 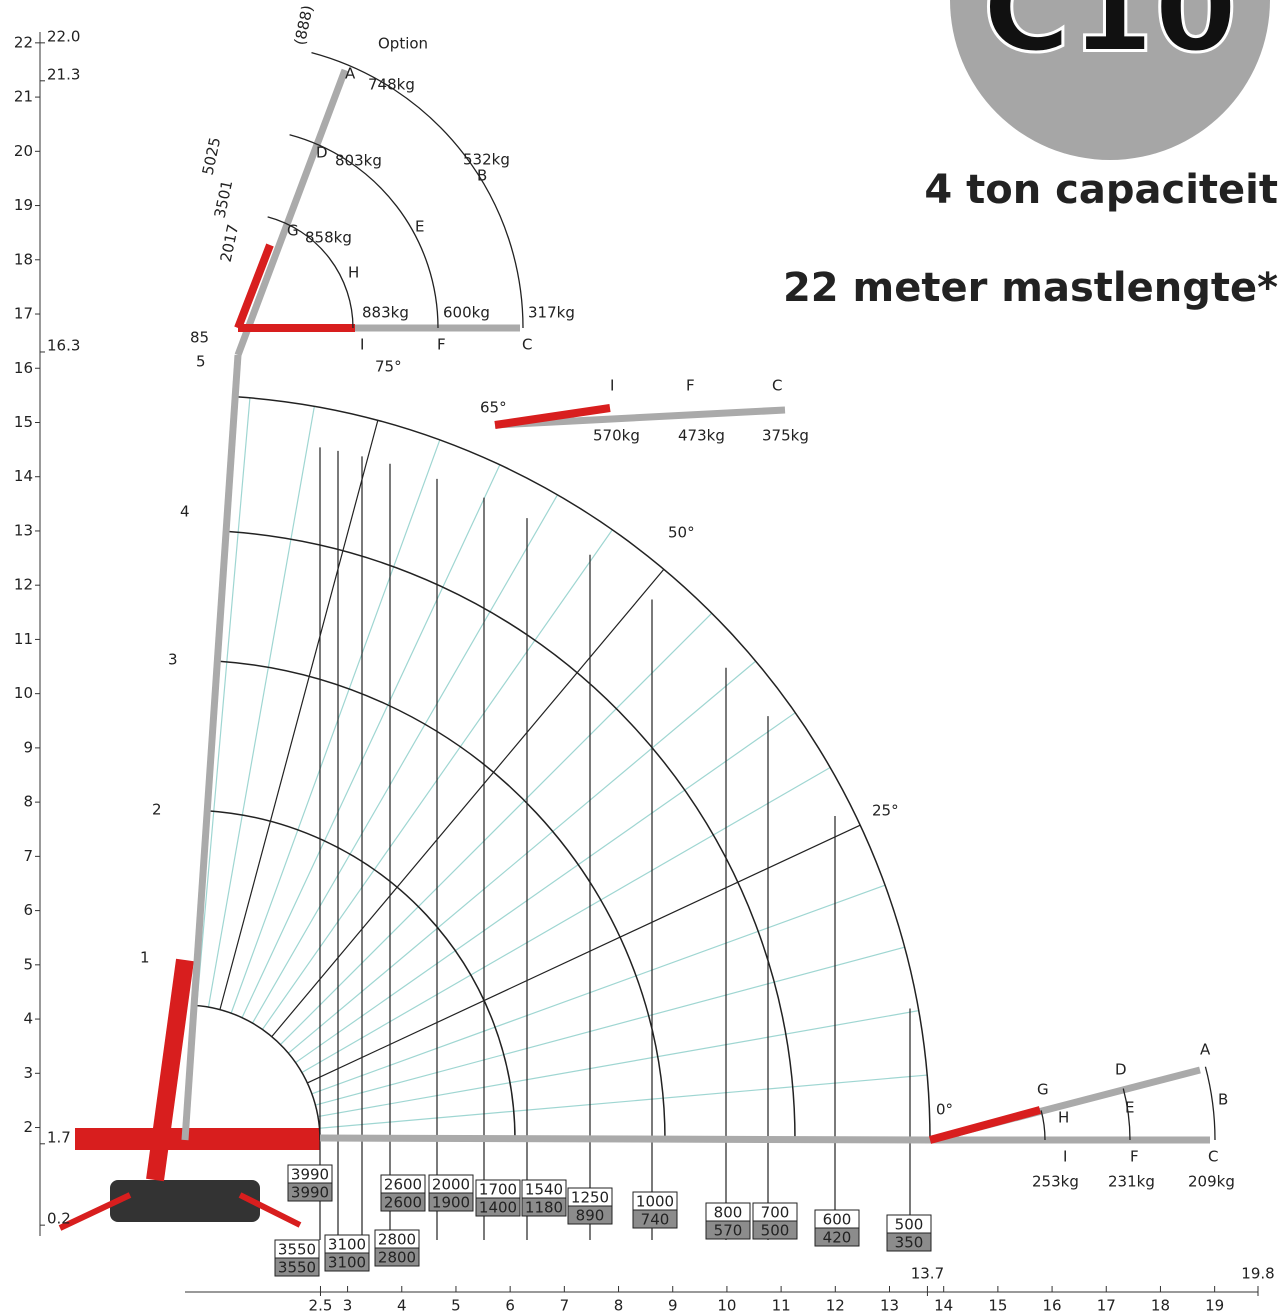 I want to click on x-tick-label: 10, so click(x=726, y=1306).